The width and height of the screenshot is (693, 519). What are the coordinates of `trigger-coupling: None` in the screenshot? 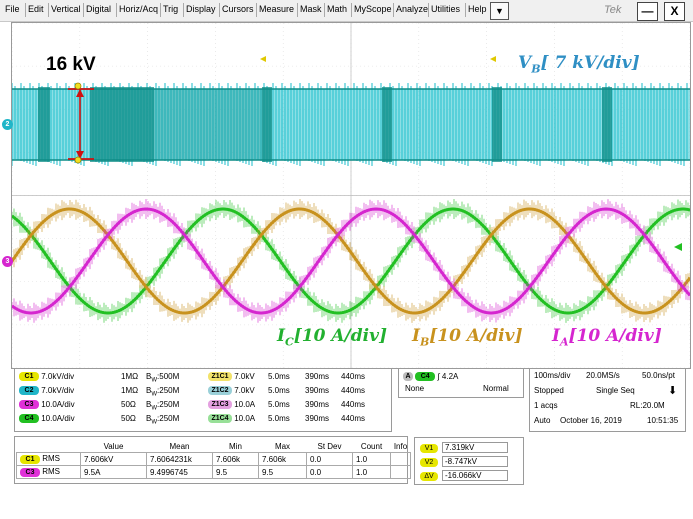 It's located at (415, 388).